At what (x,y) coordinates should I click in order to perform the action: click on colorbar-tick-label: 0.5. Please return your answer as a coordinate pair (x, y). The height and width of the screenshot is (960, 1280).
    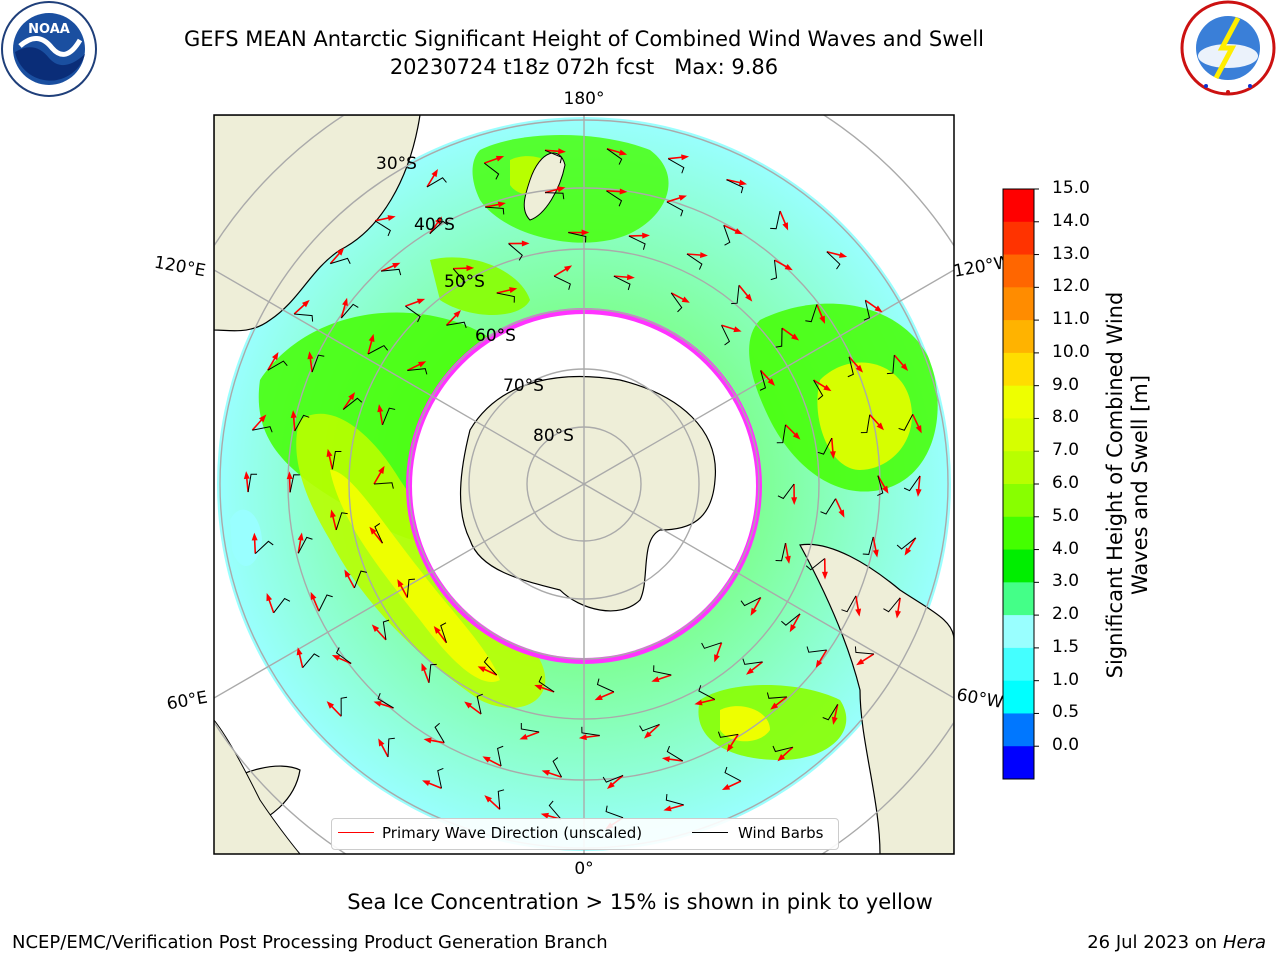
    Looking at the image, I should click on (1066, 712).